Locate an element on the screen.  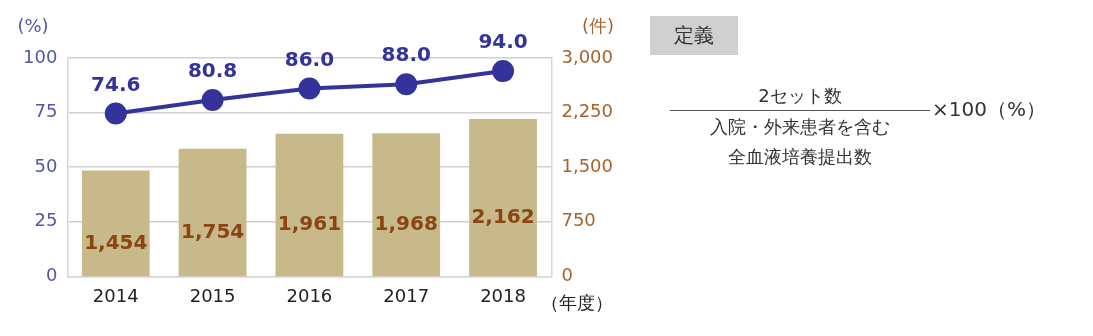
y-tick-label: 0 is located at coordinates (51, 275).